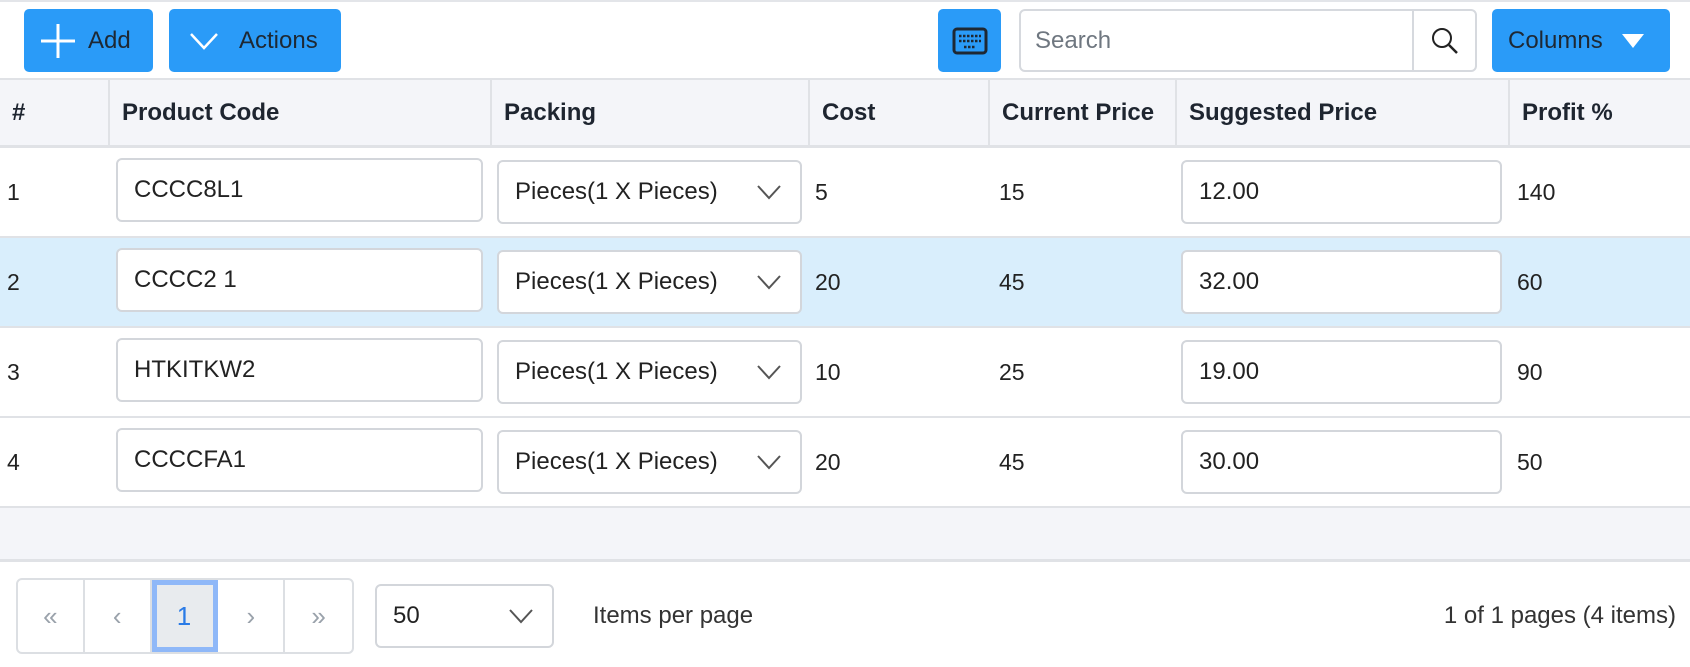  What do you see at coordinates (195, 369) in the screenshot?
I see `product-code-value: HTKITKW2` at bounding box center [195, 369].